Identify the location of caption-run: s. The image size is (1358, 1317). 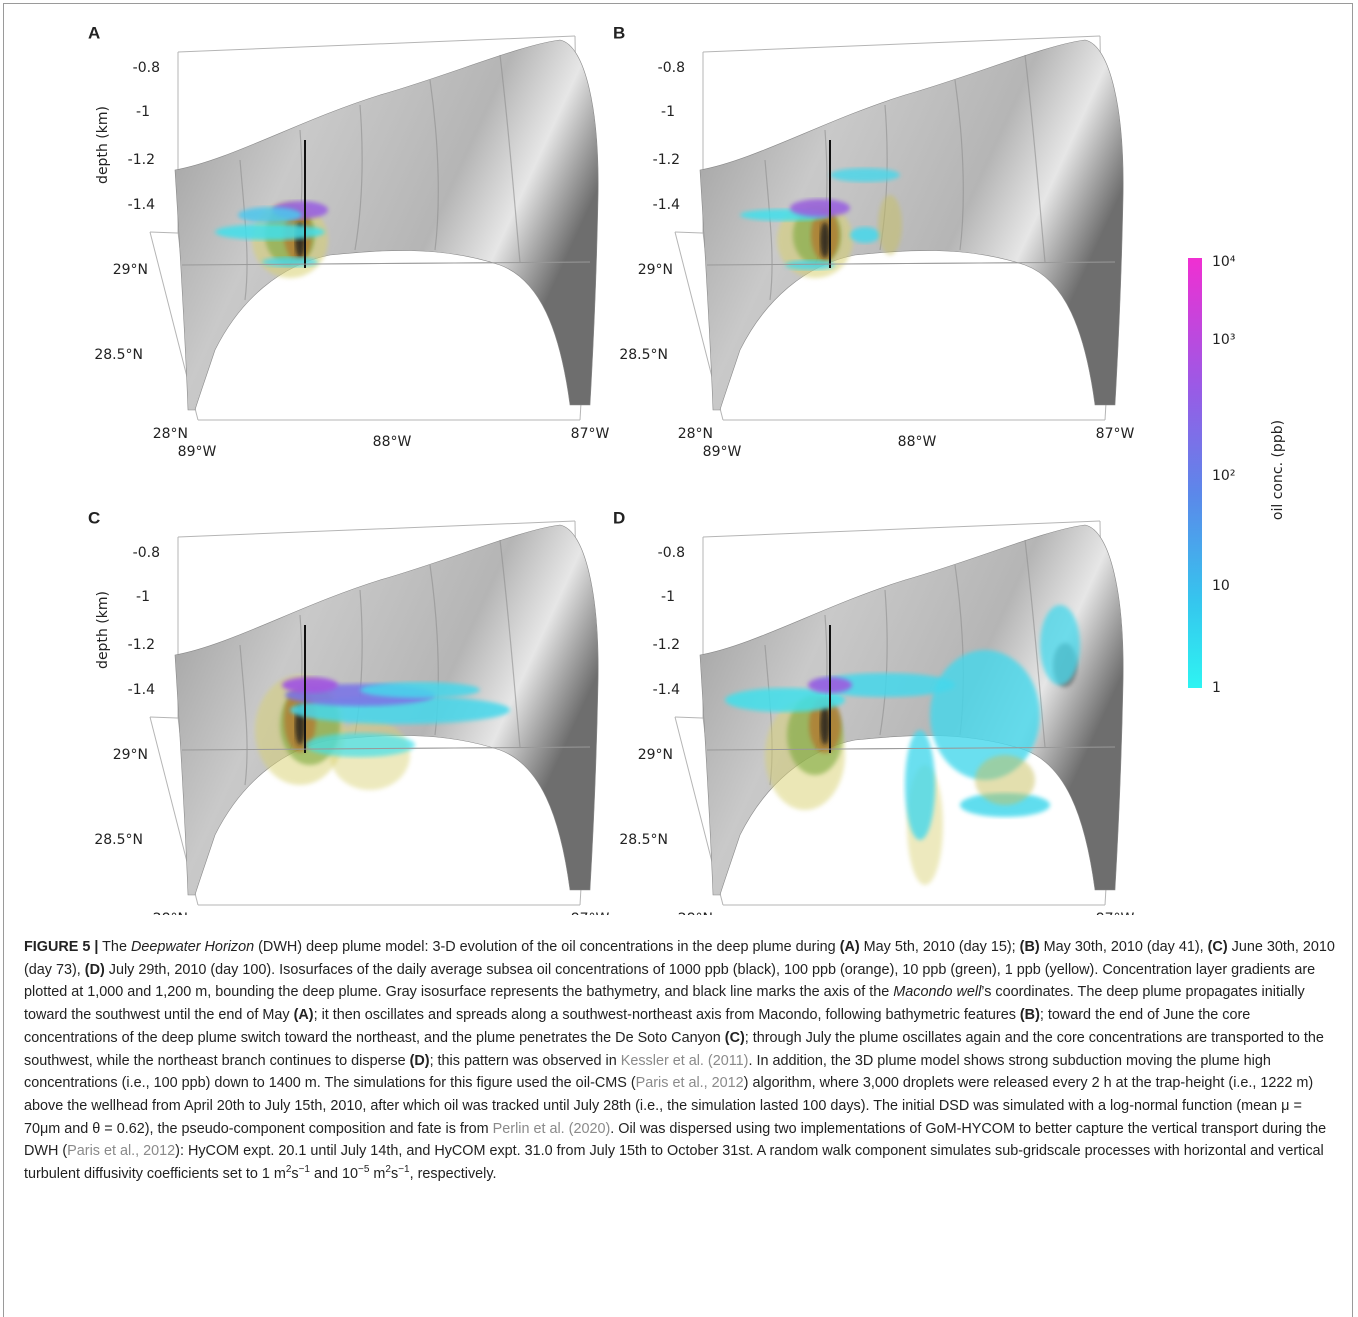
(394, 1174).